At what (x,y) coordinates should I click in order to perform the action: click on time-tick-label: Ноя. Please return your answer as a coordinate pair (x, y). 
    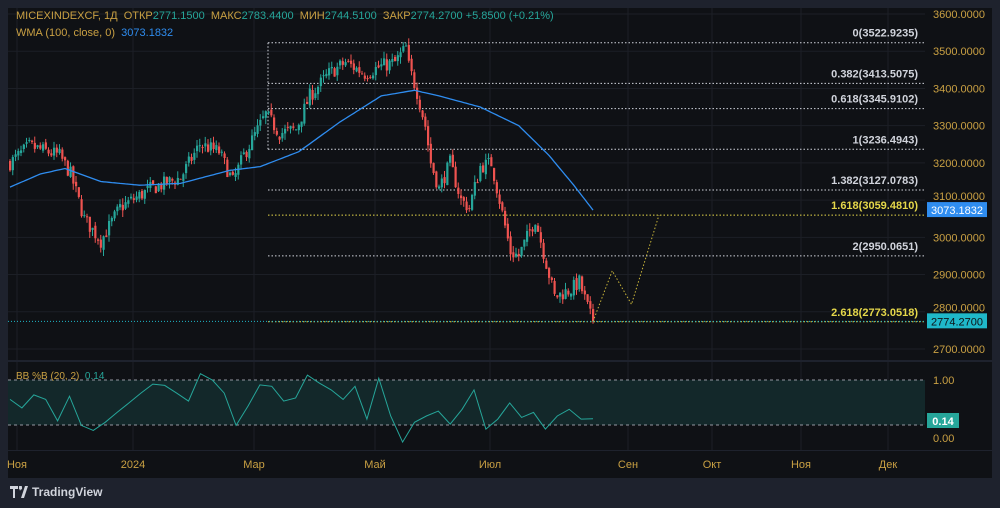
    Looking at the image, I should click on (17, 465).